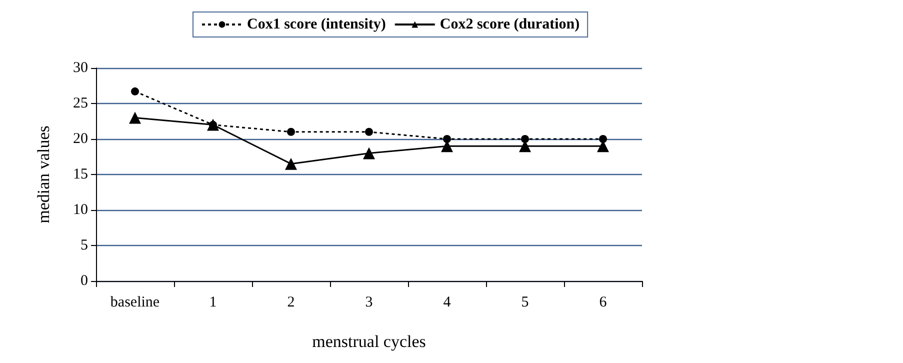 The width and height of the screenshot is (903, 363). What do you see at coordinates (510, 24) in the screenshot?
I see `legend-label: Cox2 score (duration)` at bounding box center [510, 24].